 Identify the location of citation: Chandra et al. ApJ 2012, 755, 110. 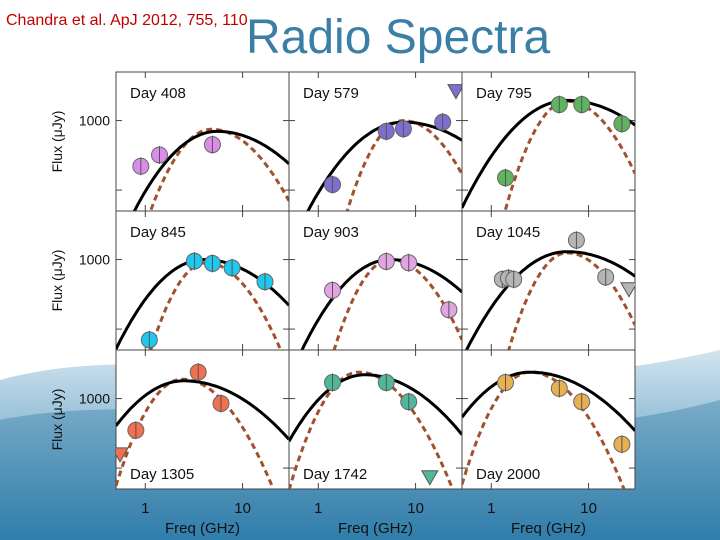
(127, 20).